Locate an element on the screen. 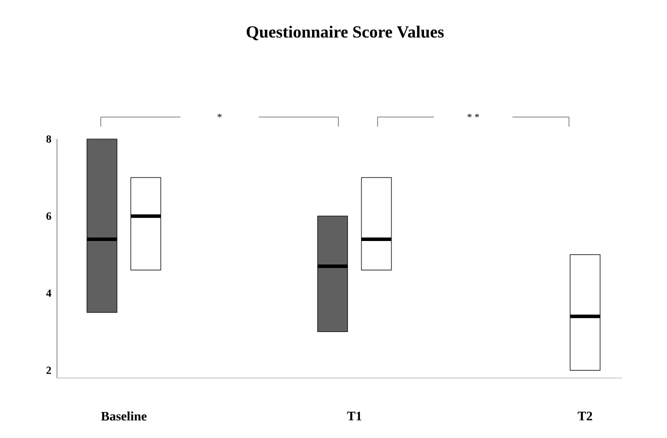 The image size is (667, 438). y-tick-label: 2 is located at coordinates (48, 370).